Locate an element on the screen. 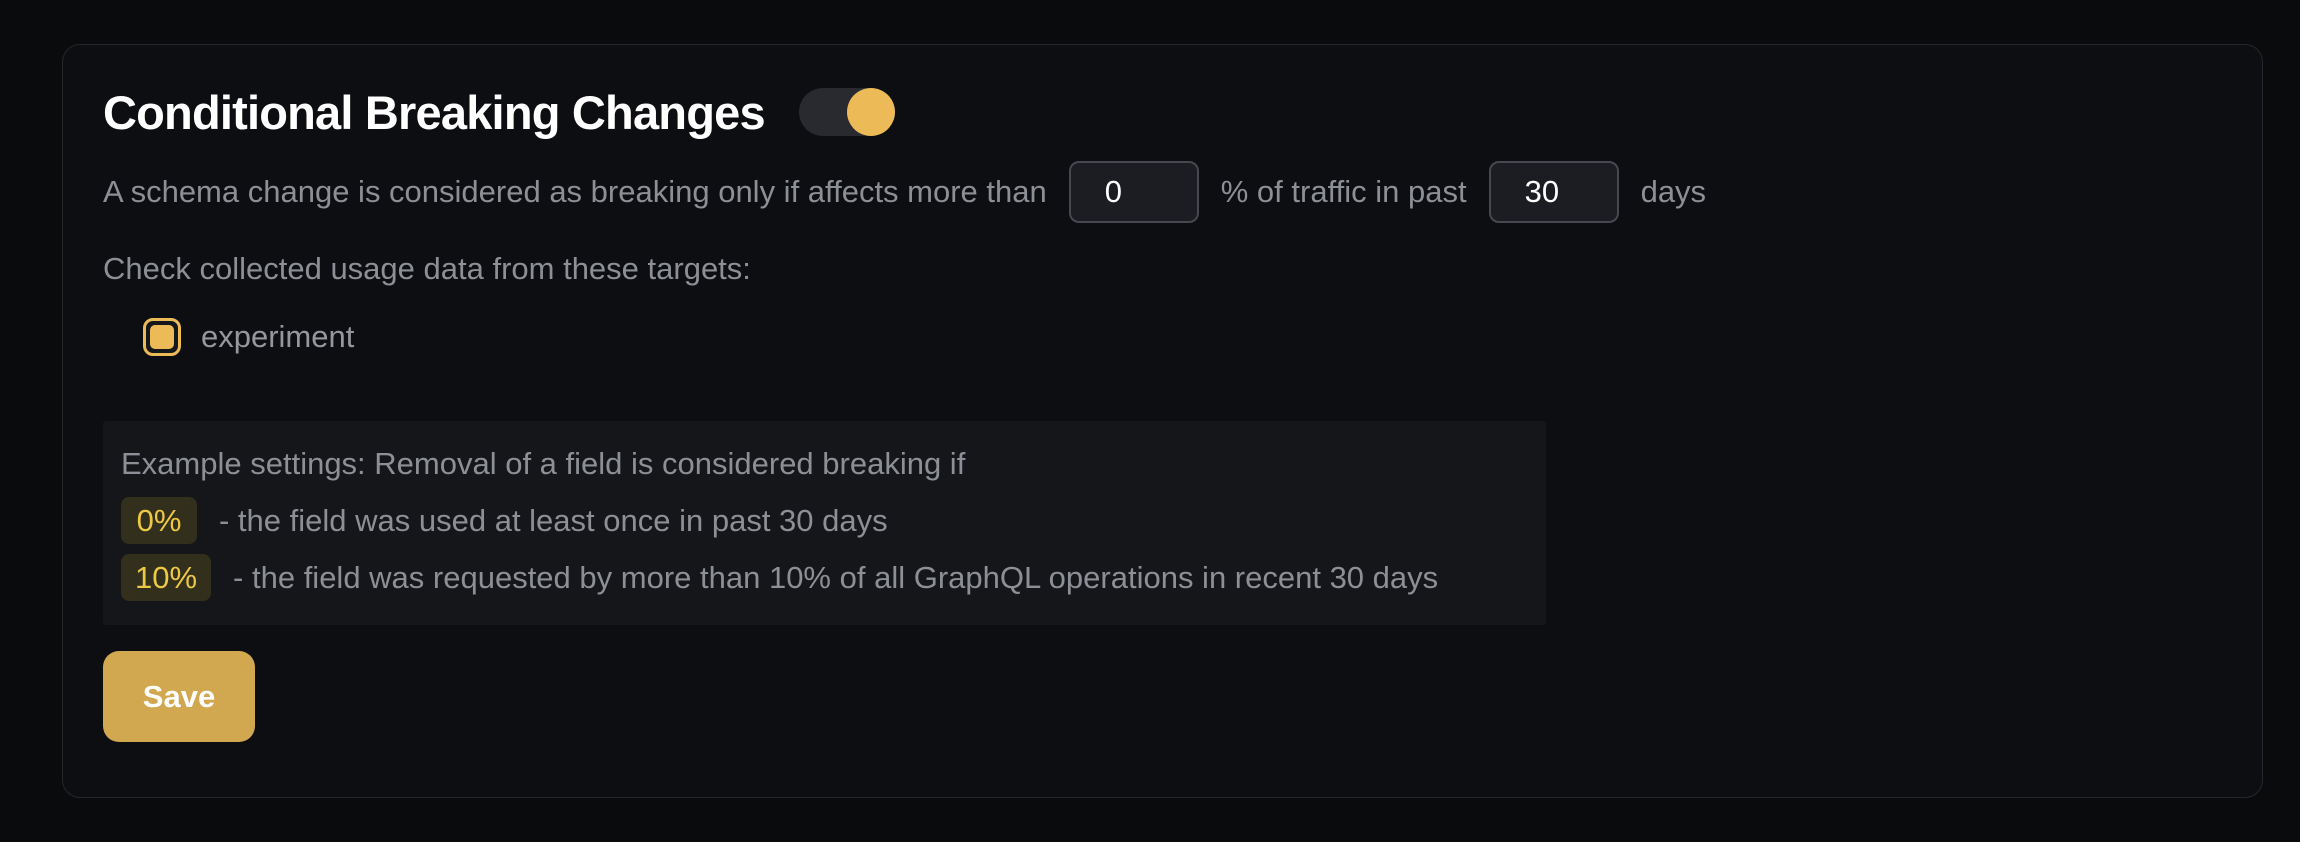 This screenshot has width=2300, height=842. toggle-knob-icon is located at coordinates (870, 112).